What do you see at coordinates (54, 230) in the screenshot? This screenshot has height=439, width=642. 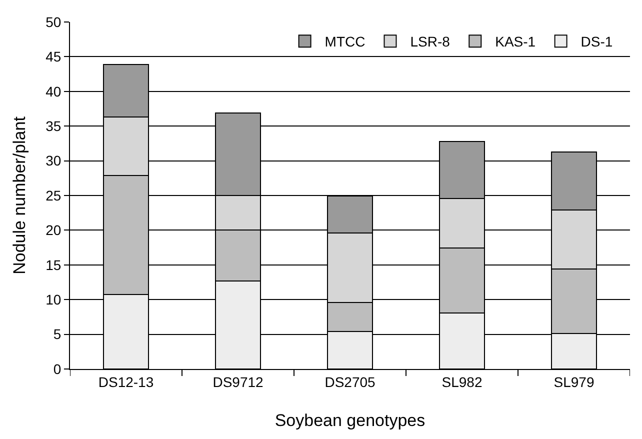 I see `y-tick-label: 20` at bounding box center [54, 230].